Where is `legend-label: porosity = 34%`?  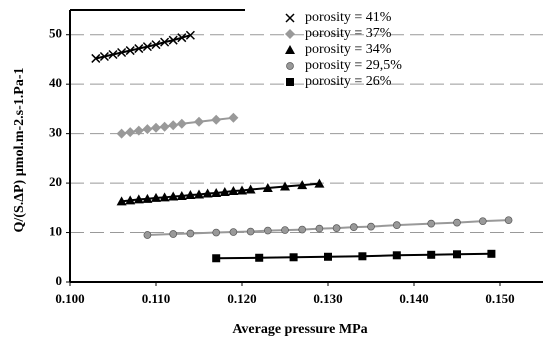
legend-label: porosity = 34% is located at coordinates (348, 49).